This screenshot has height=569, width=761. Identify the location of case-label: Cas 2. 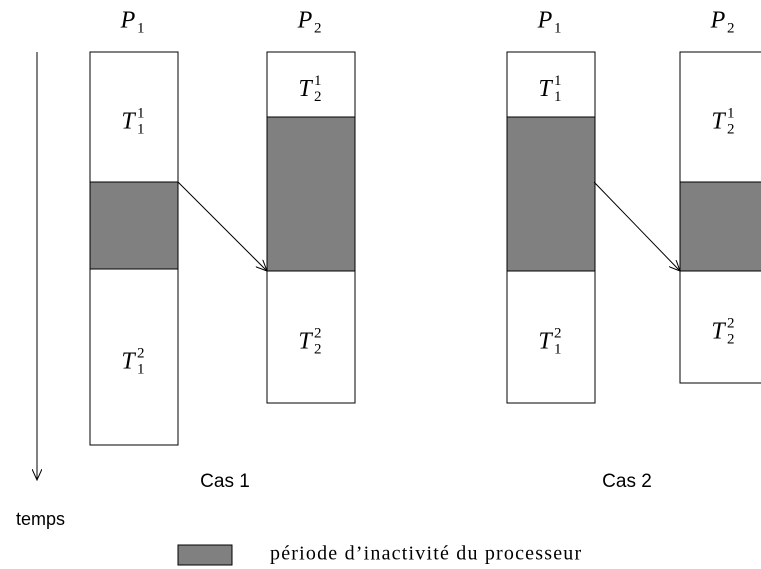
(627, 481).